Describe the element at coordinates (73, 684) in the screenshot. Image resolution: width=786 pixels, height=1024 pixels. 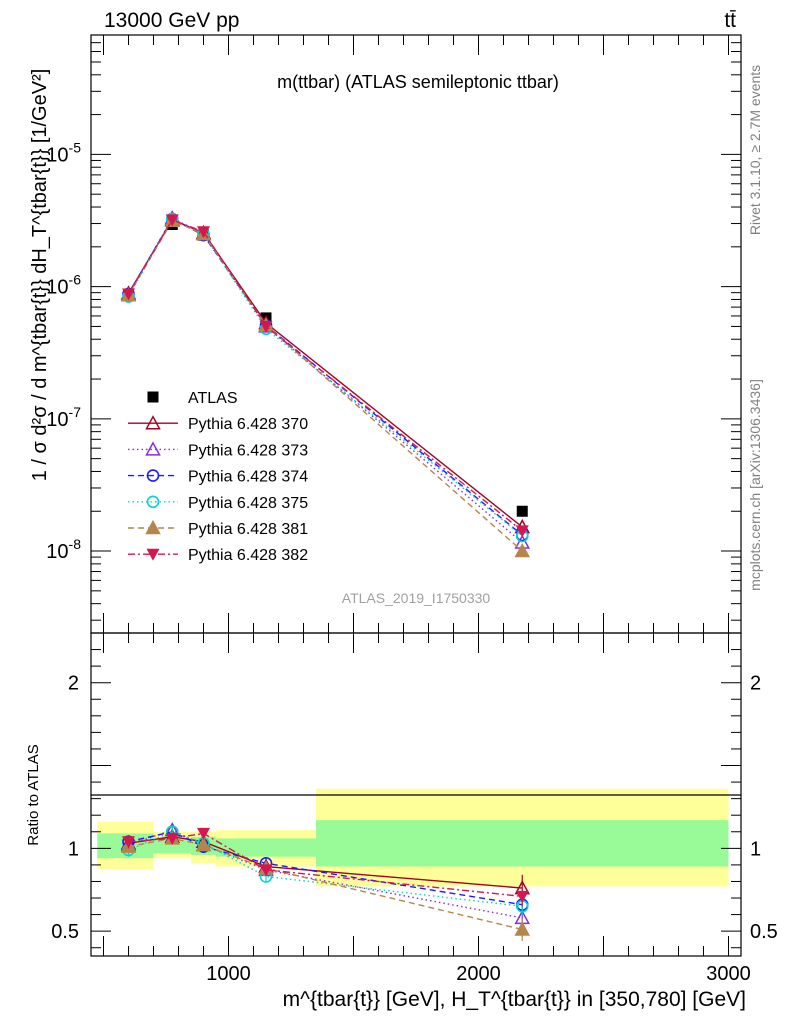
I see `ratio-y-tick-label: 2` at that location.